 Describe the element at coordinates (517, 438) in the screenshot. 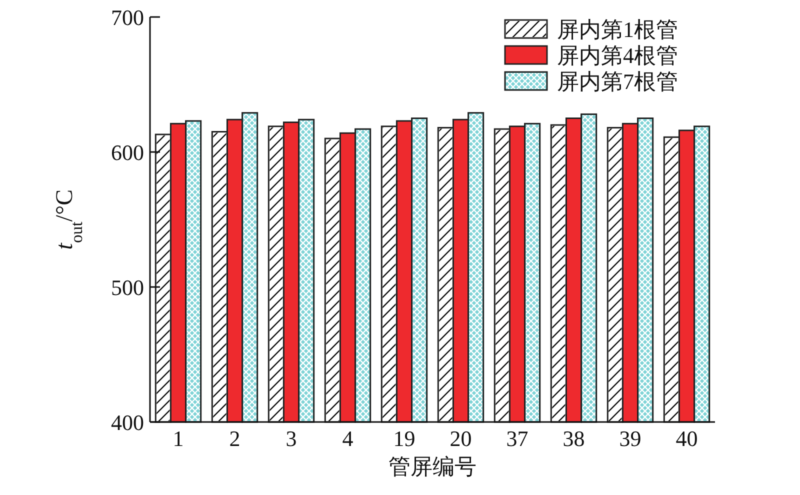

I see `x-tick-label: 37` at that location.